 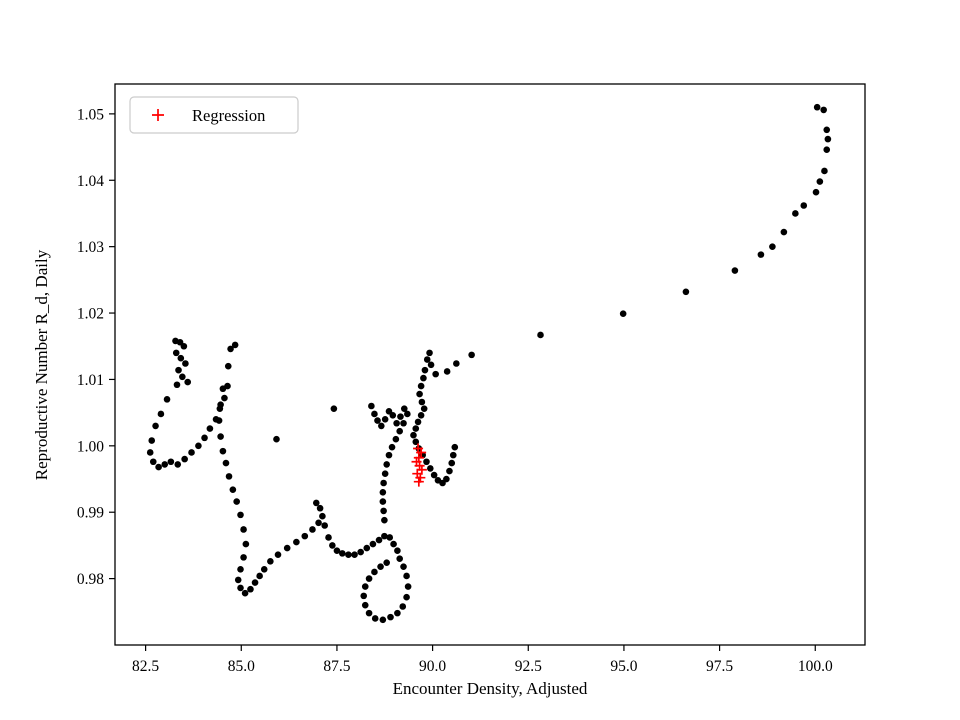 What do you see at coordinates (241, 666) in the screenshot?
I see `x-tick-label: 85.0` at bounding box center [241, 666].